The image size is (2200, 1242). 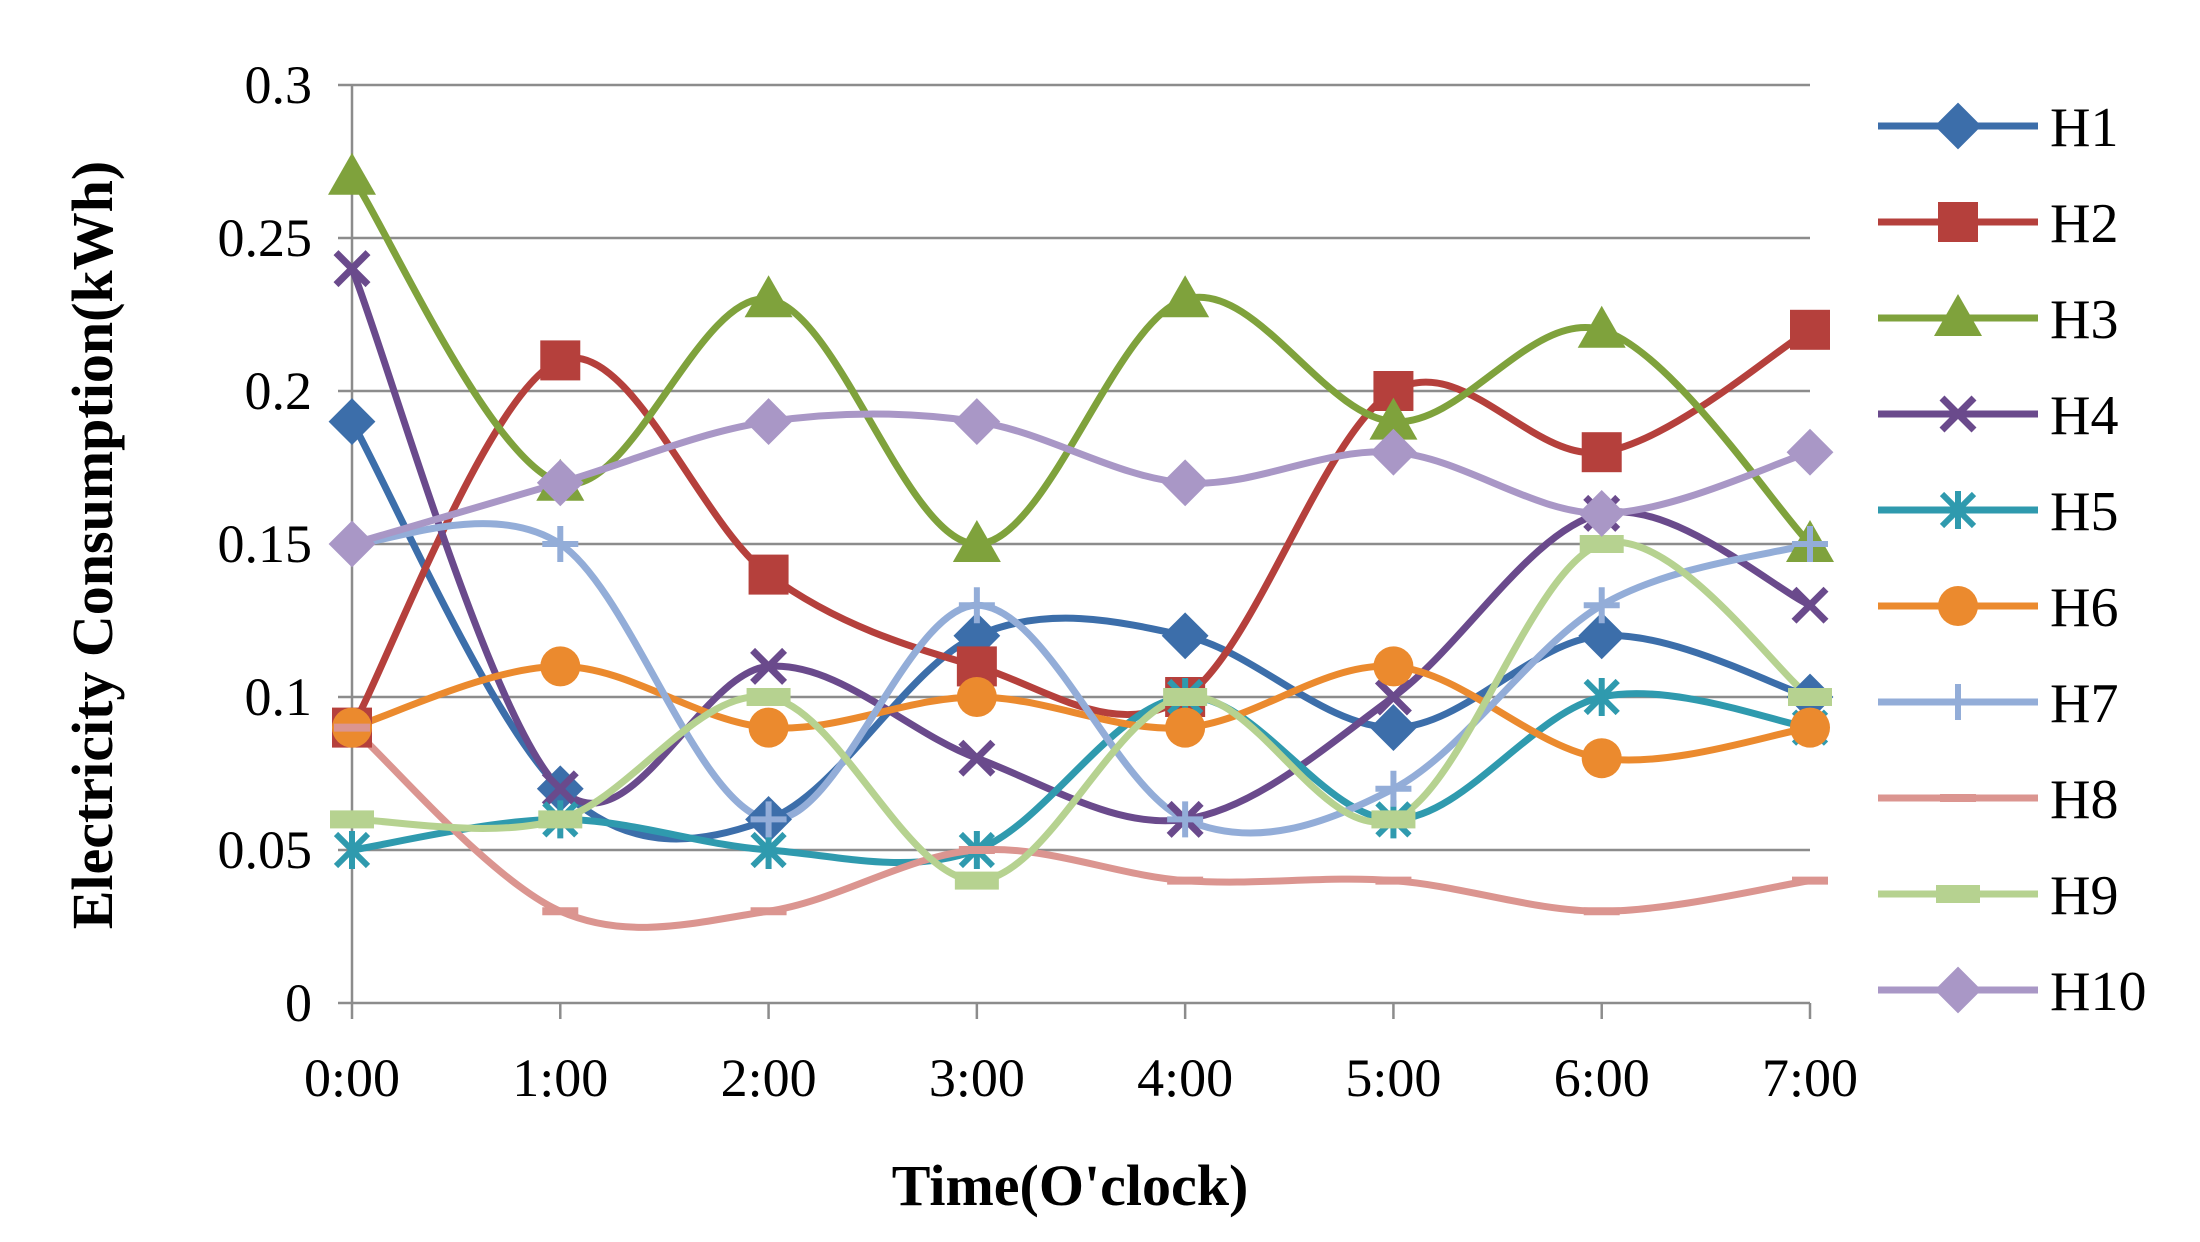 I want to click on legend-marker-h5, so click(x=1958, y=510).